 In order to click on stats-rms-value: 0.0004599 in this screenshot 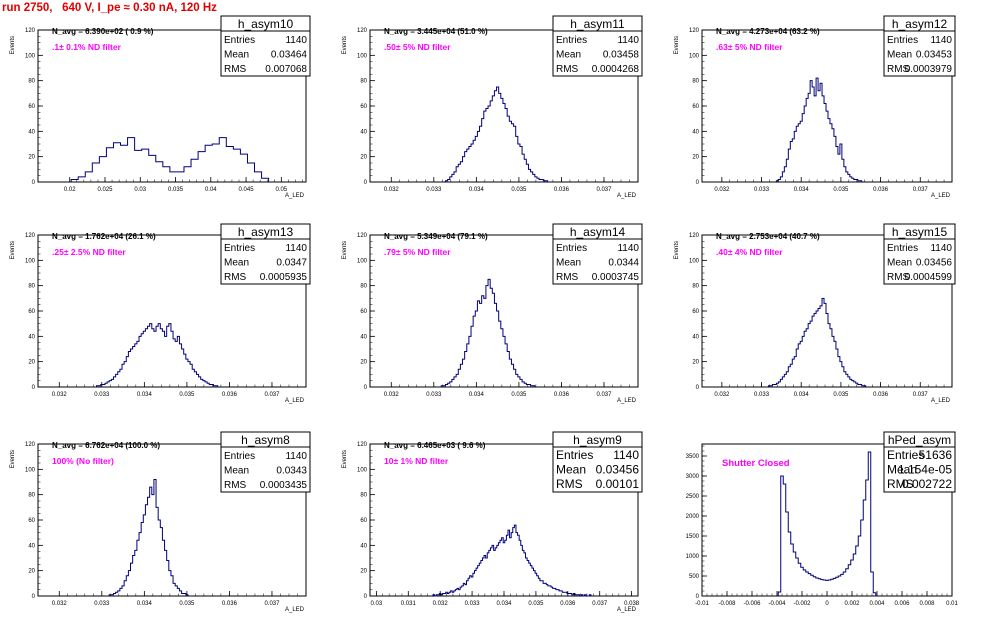, I will do `click(929, 277)`.